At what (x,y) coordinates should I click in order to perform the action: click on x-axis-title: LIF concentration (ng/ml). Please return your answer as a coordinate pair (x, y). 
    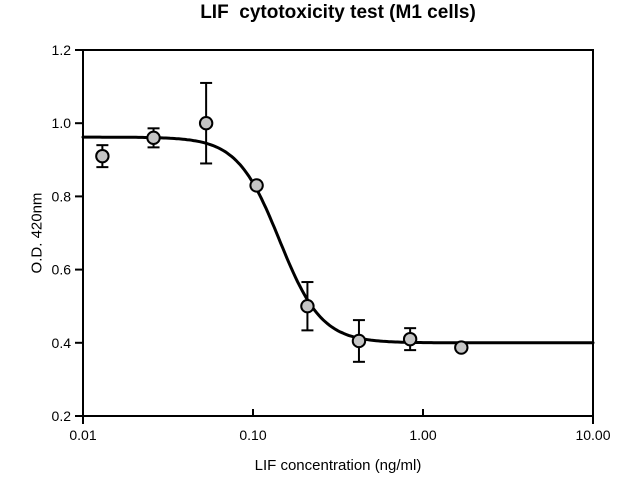
    Looking at the image, I should click on (338, 465).